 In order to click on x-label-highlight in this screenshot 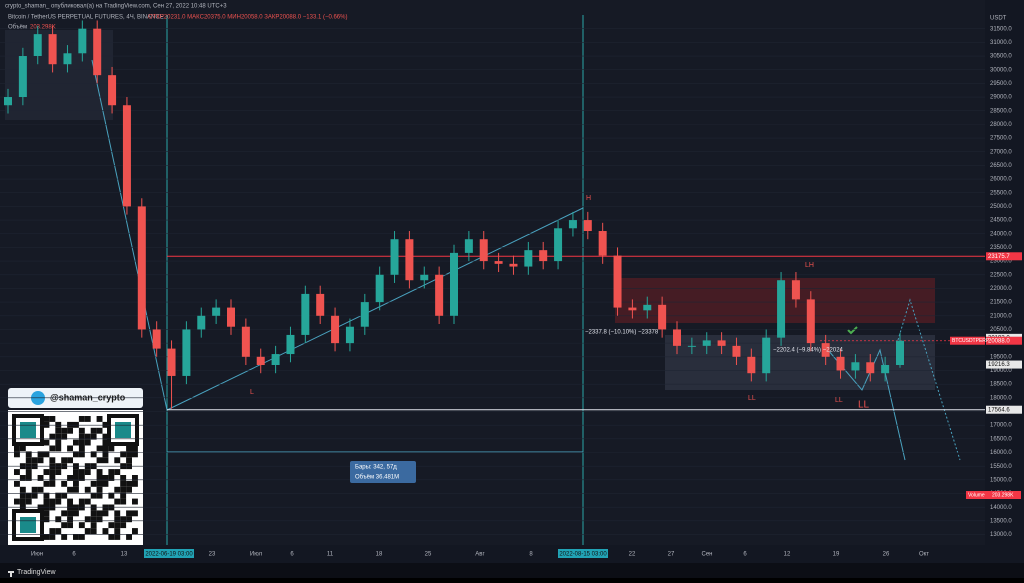, I will do `click(169, 553)`.